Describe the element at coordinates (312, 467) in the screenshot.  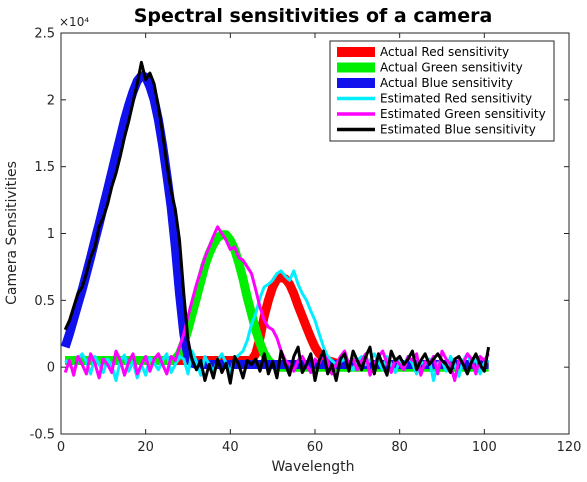
I see `x-axis-label: Wavelength` at that location.